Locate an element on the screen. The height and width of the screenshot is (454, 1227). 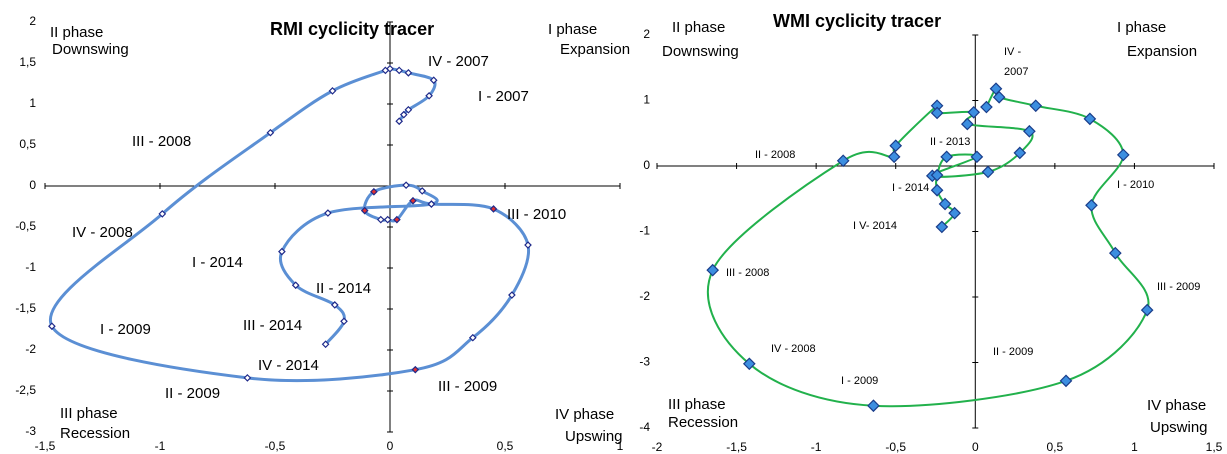
quadrant-label: Expansion is located at coordinates (595, 49).